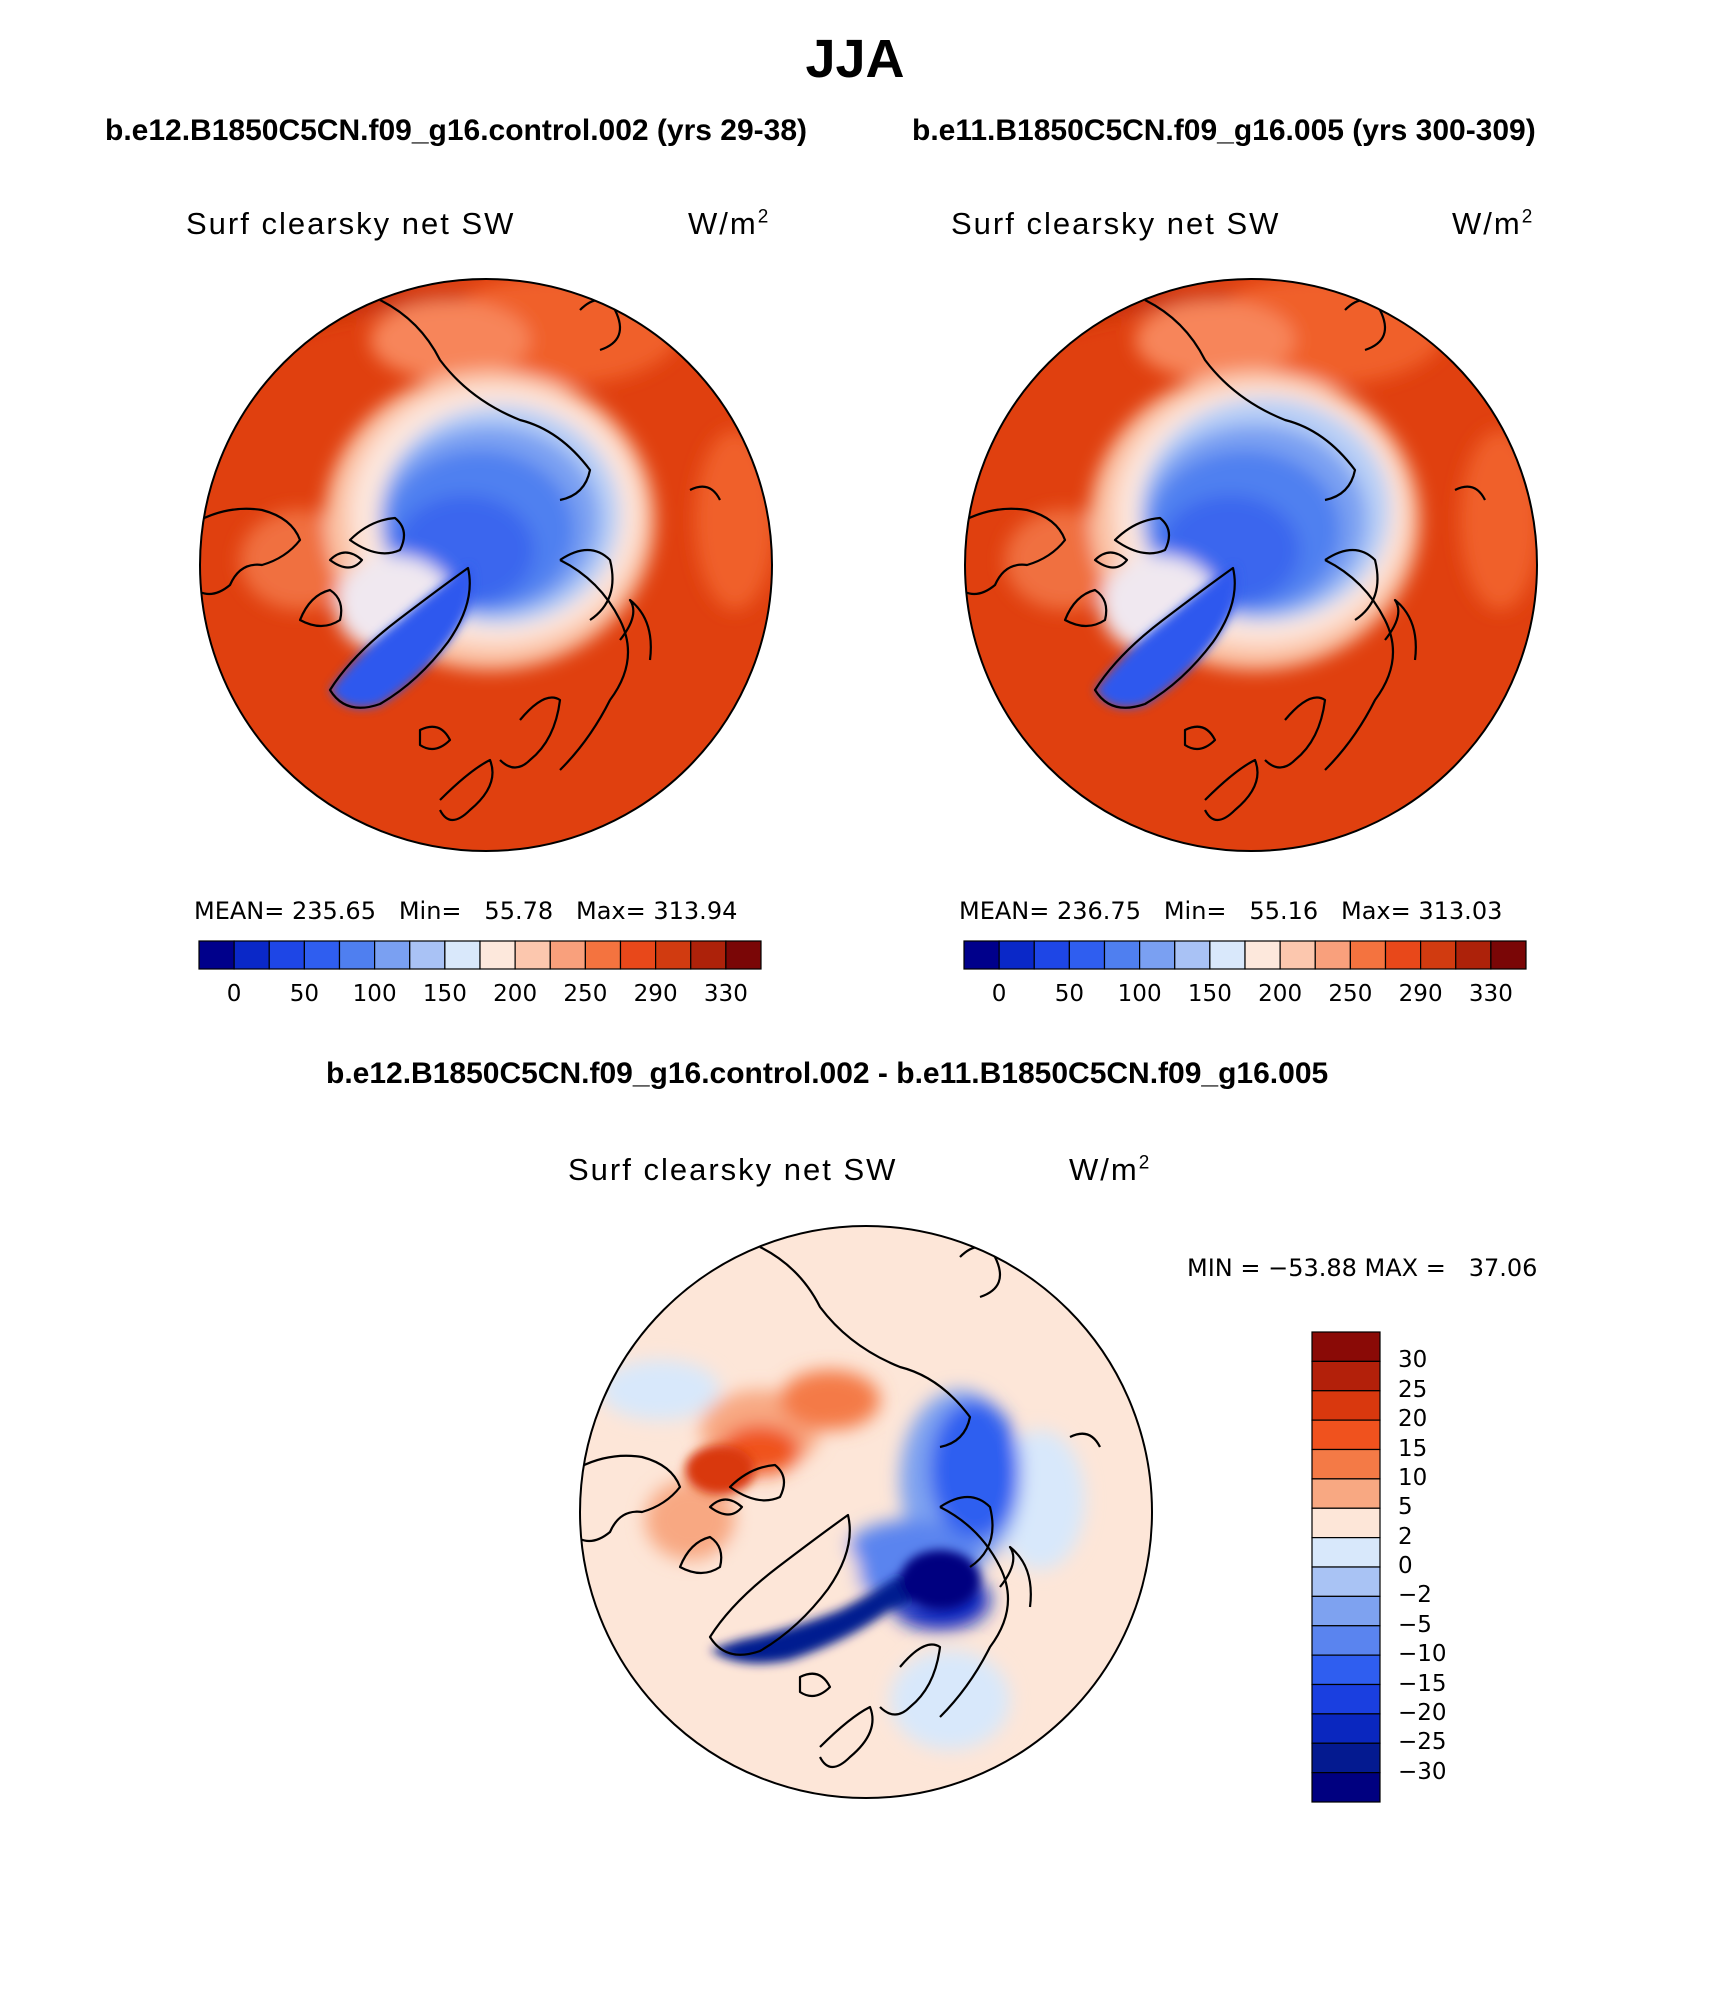 The image size is (1710, 2006). What do you see at coordinates (1413, 1477) in the screenshot?
I see `diff-colorbar-tick-label: 10` at bounding box center [1413, 1477].